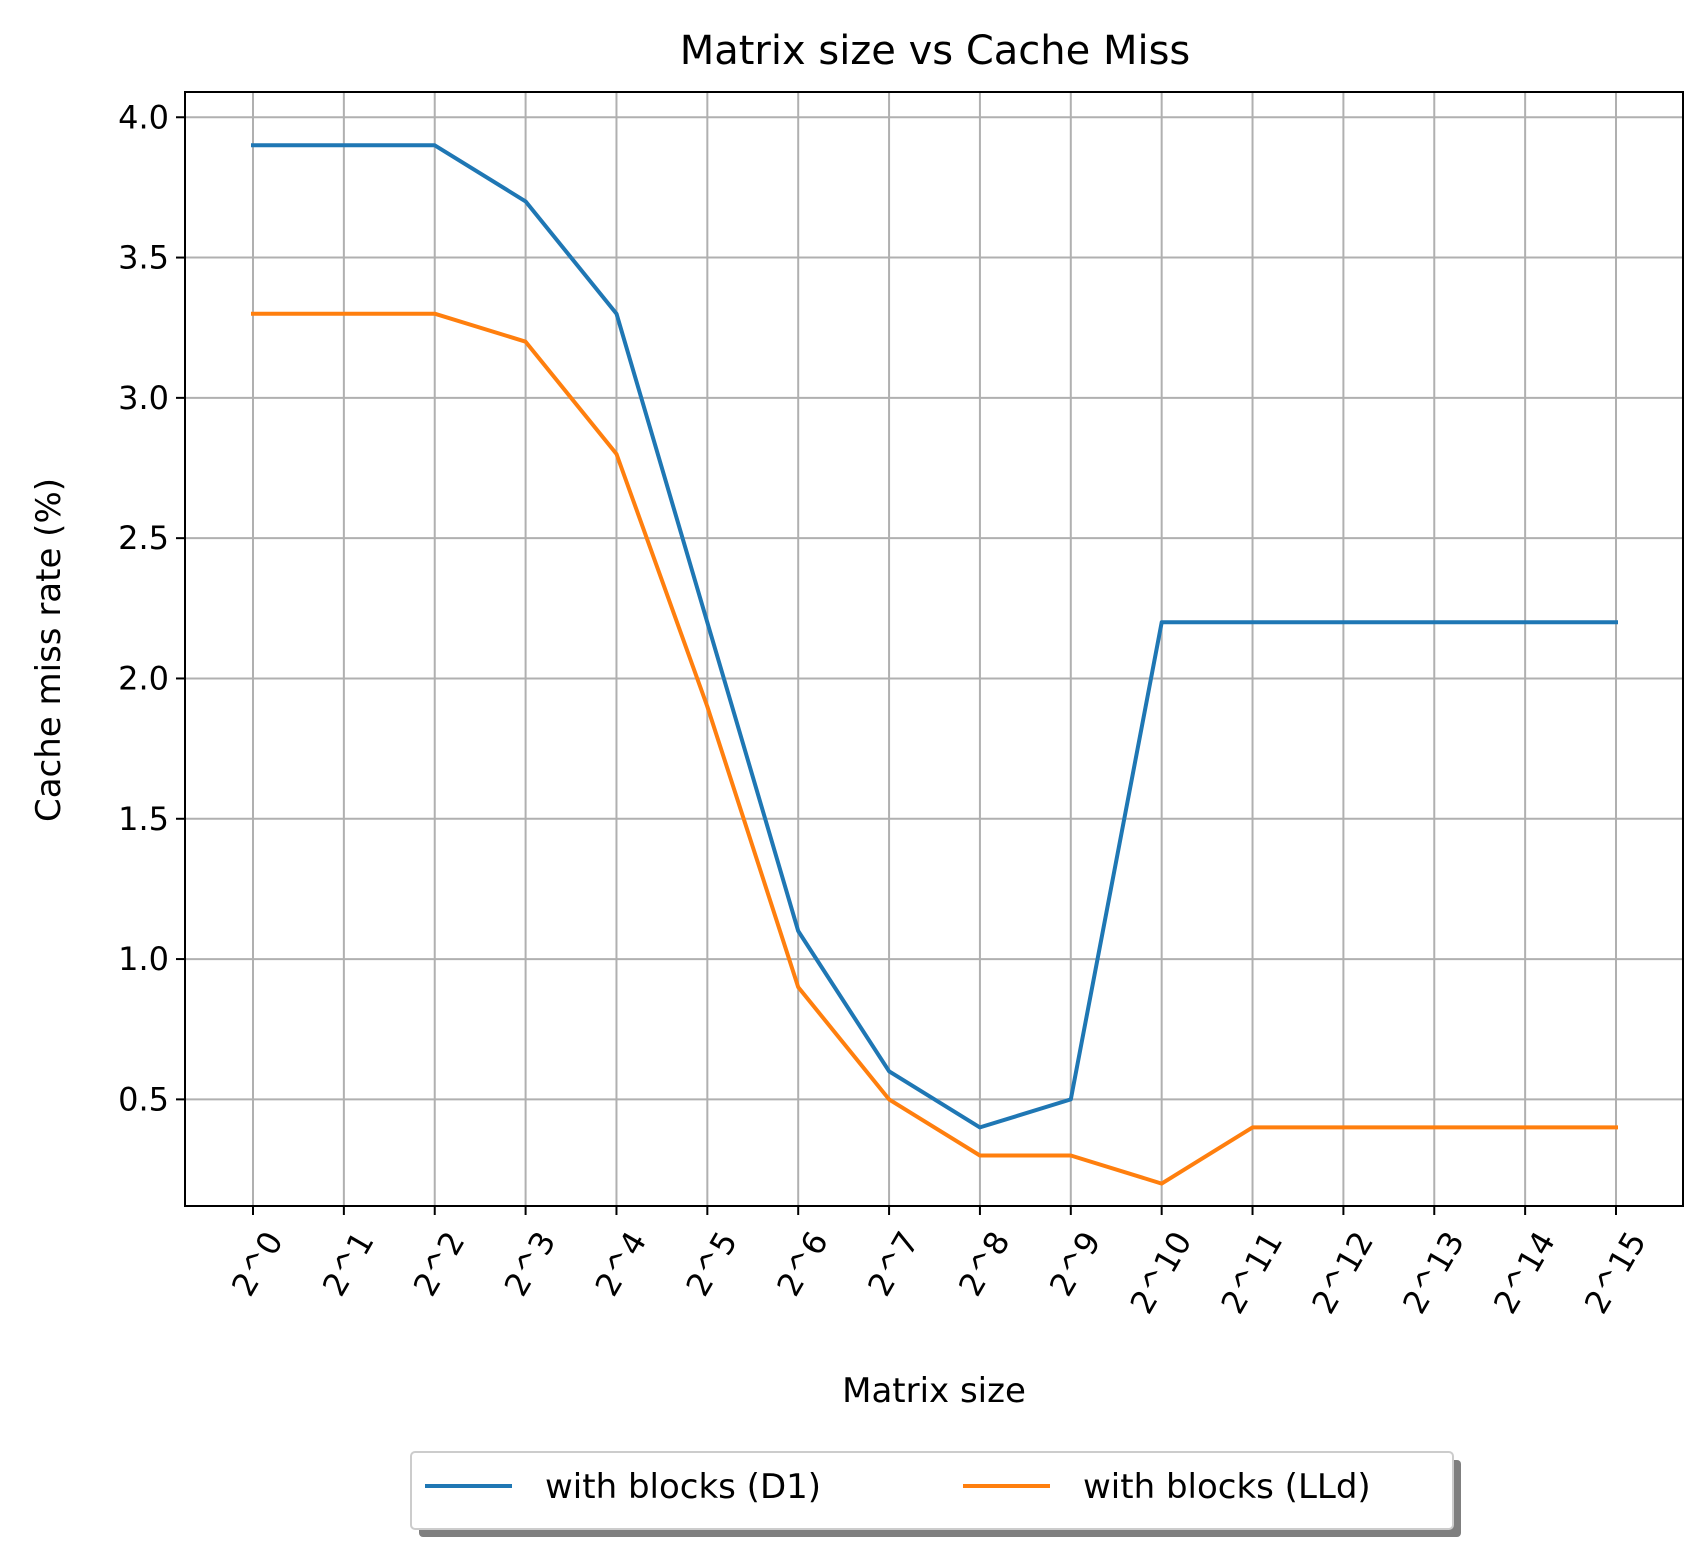 The width and height of the screenshot is (1702, 1549). I want to click on y-tick-label: 0.5, so click(143, 1099).